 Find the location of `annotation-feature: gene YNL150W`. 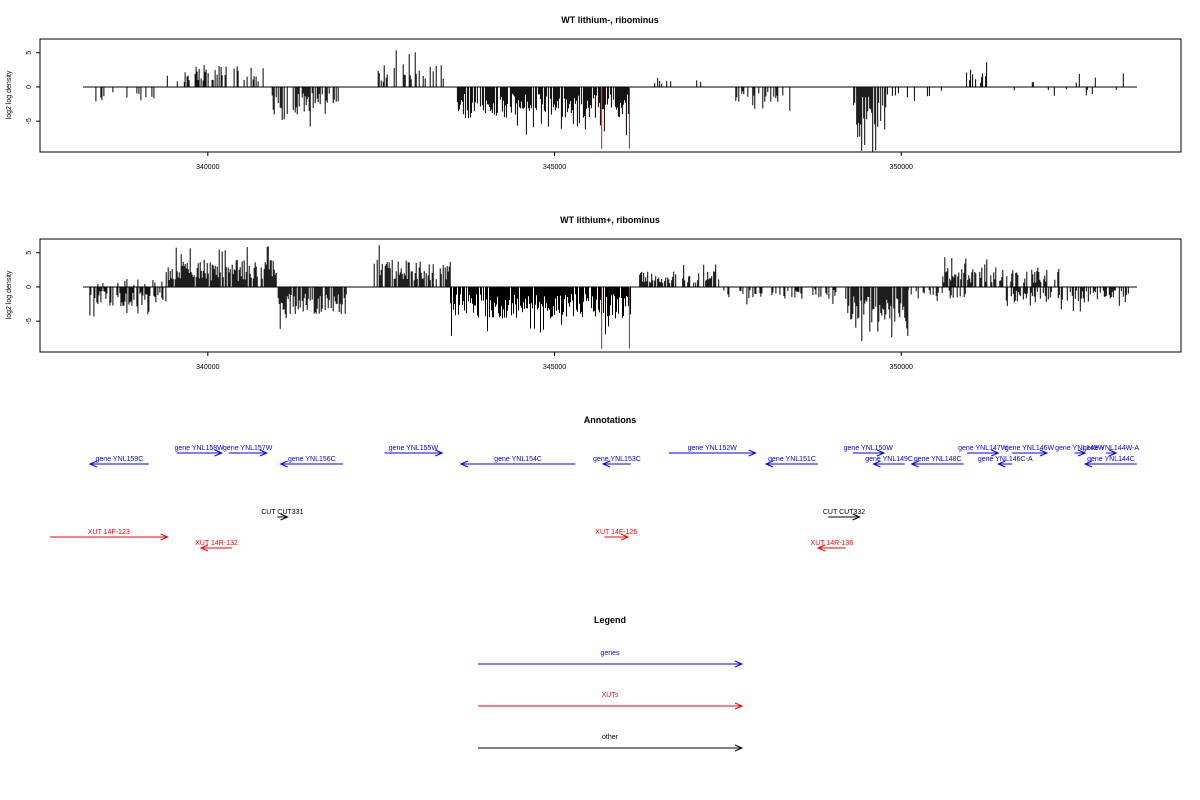

annotation-feature: gene YNL150W is located at coordinates (869, 451).